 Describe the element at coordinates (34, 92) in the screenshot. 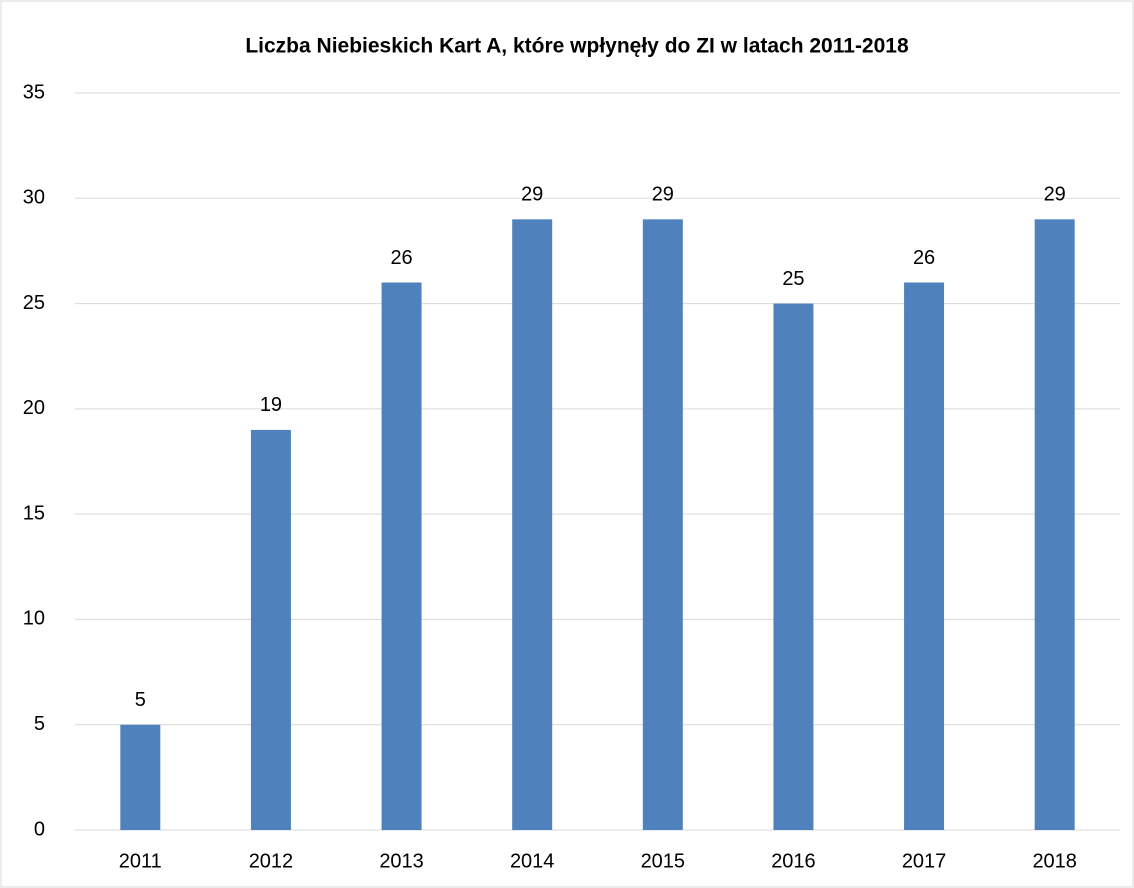

I see `y-tick-label: 35` at that location.